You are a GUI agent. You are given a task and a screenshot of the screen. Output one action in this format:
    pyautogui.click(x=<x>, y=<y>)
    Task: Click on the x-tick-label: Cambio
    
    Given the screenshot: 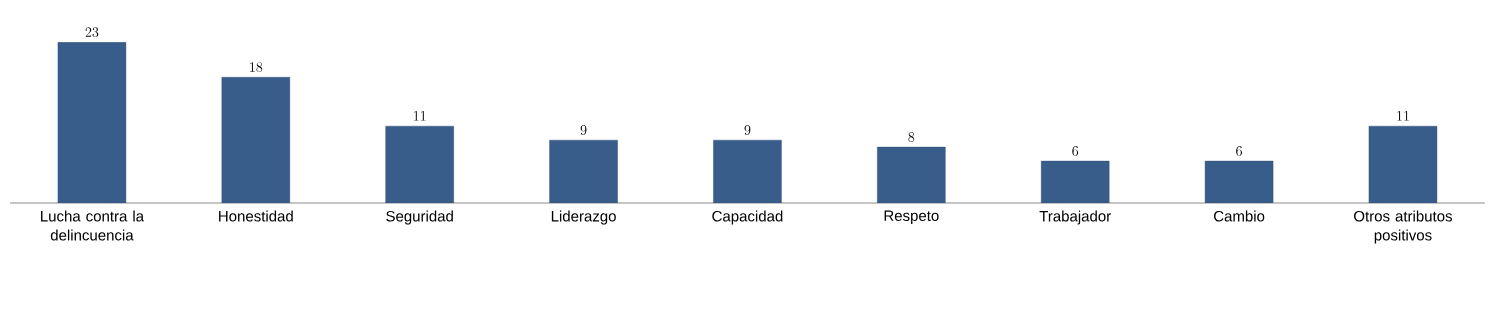 What is the action you would take?
    pyautogui.click(x=1239, y=216)
    